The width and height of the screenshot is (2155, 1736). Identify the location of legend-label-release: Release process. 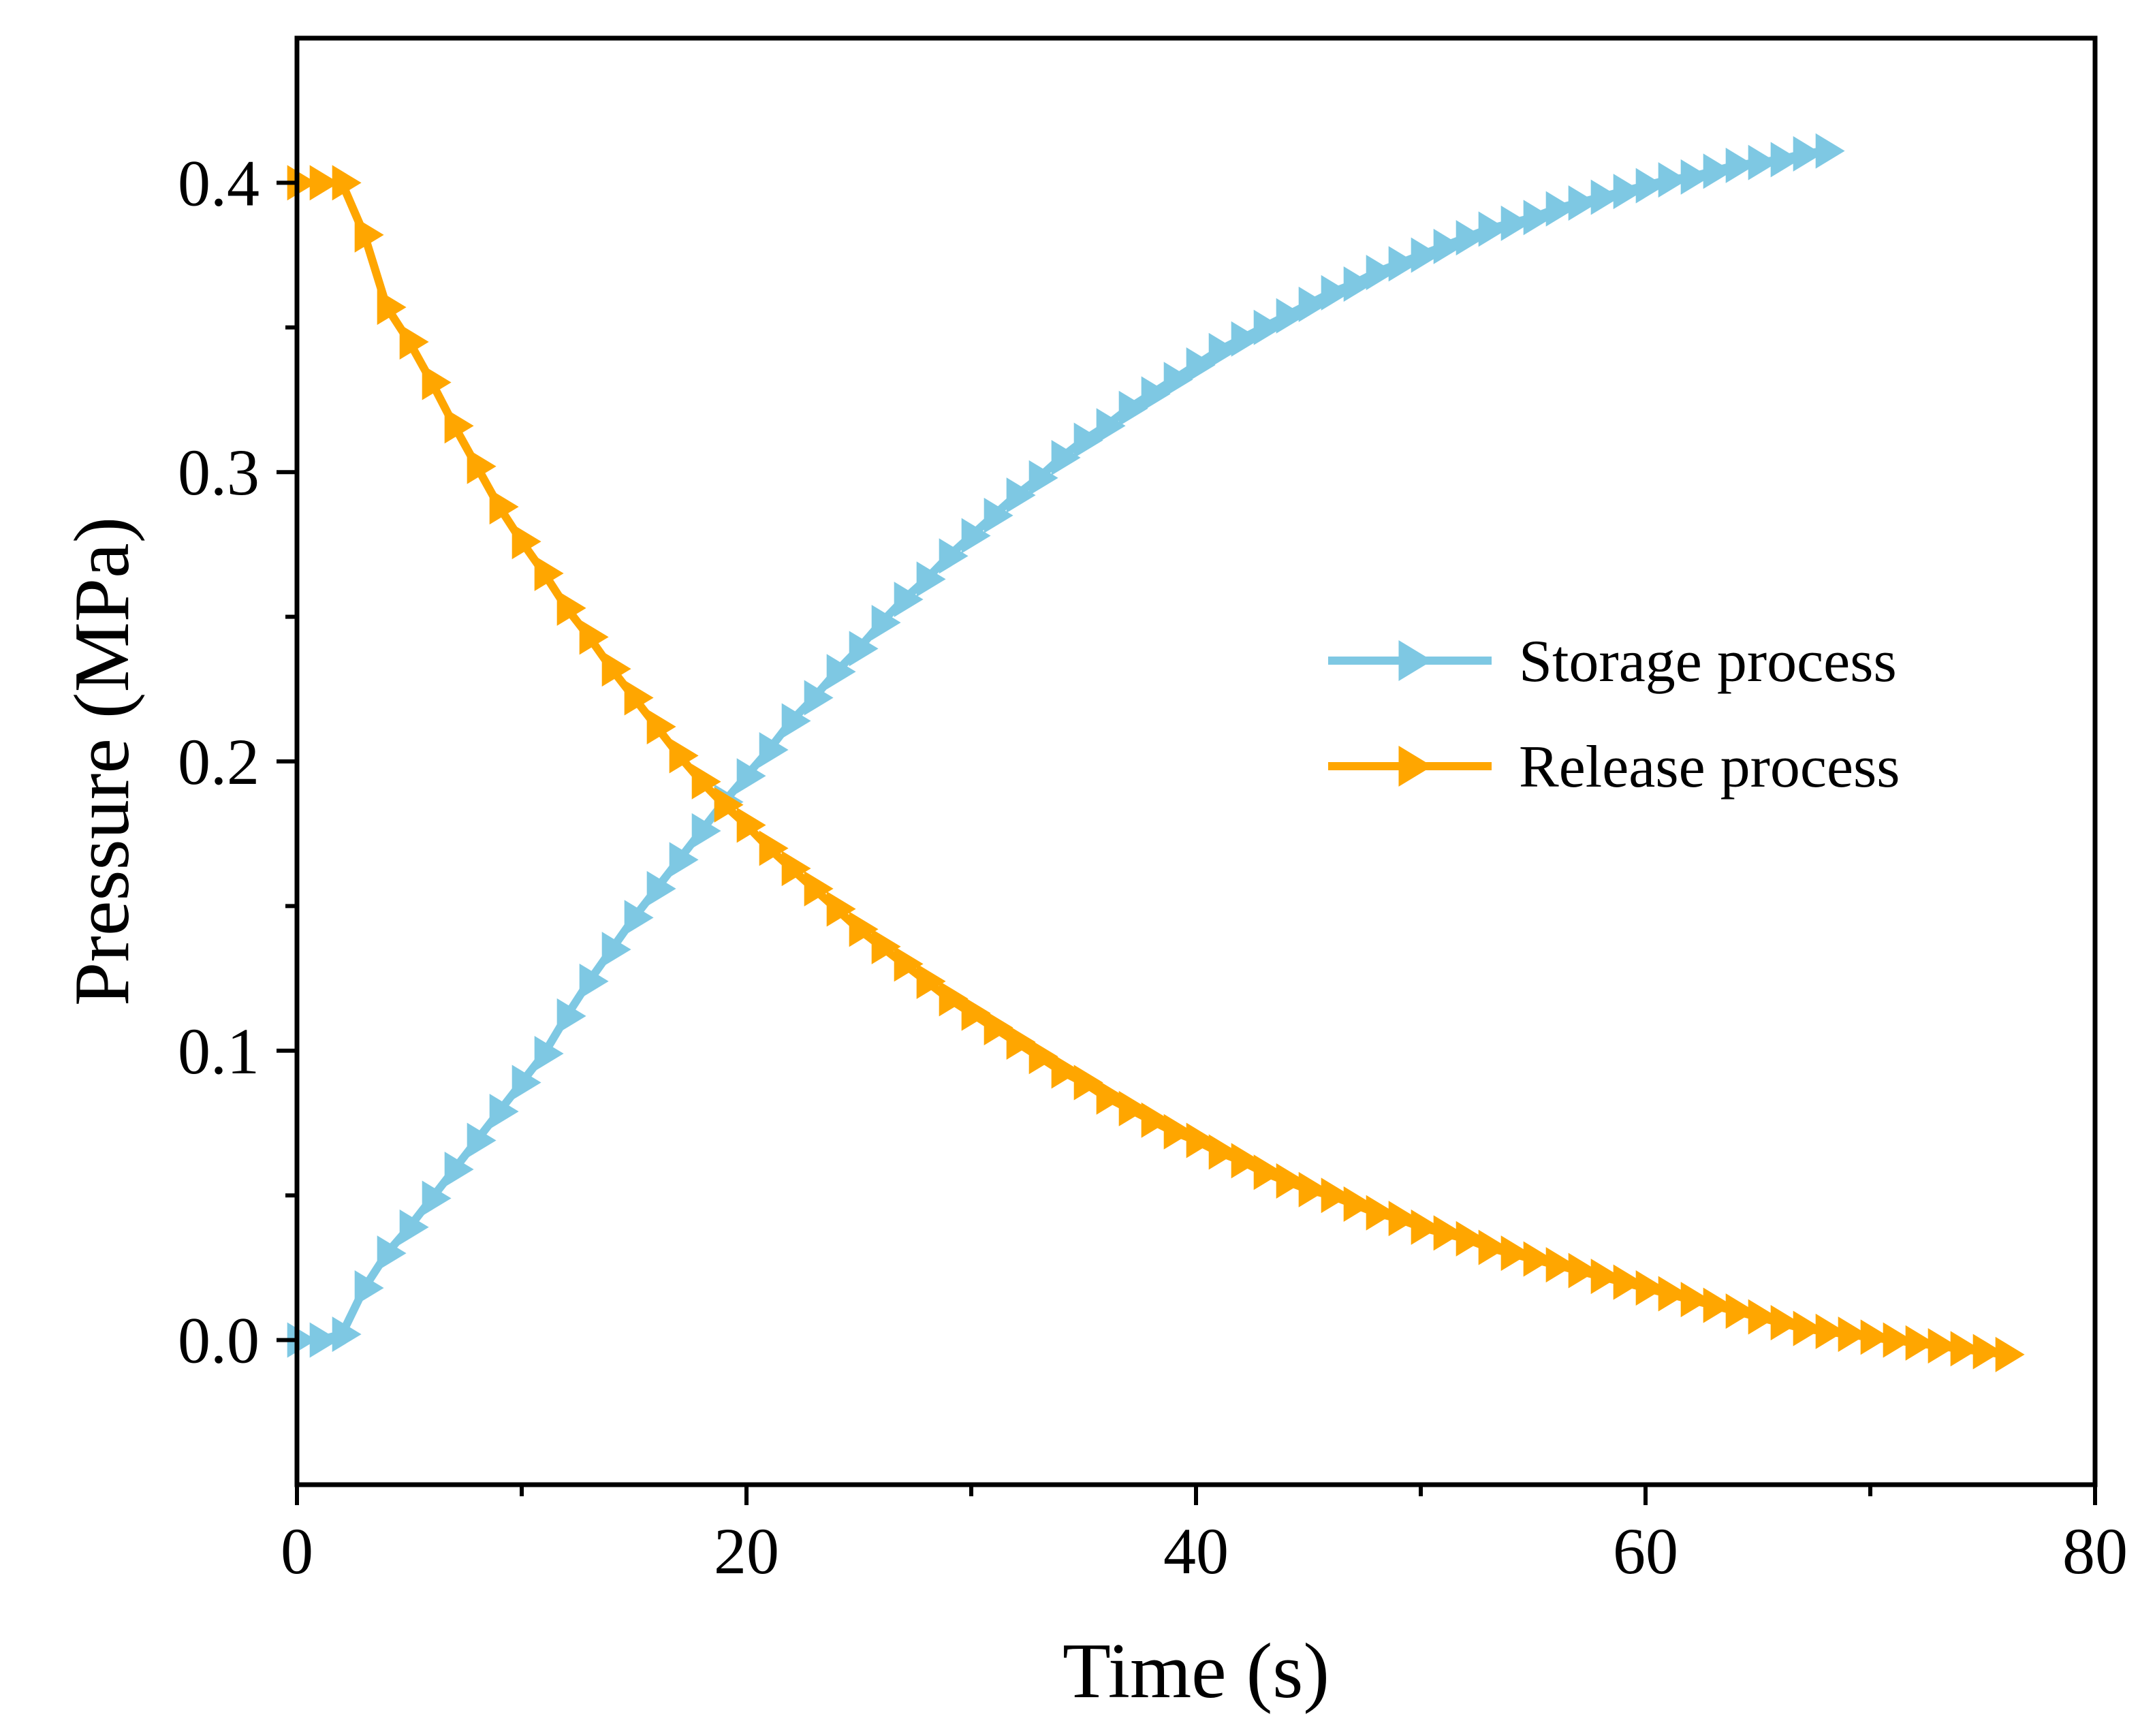
(1710, 767).